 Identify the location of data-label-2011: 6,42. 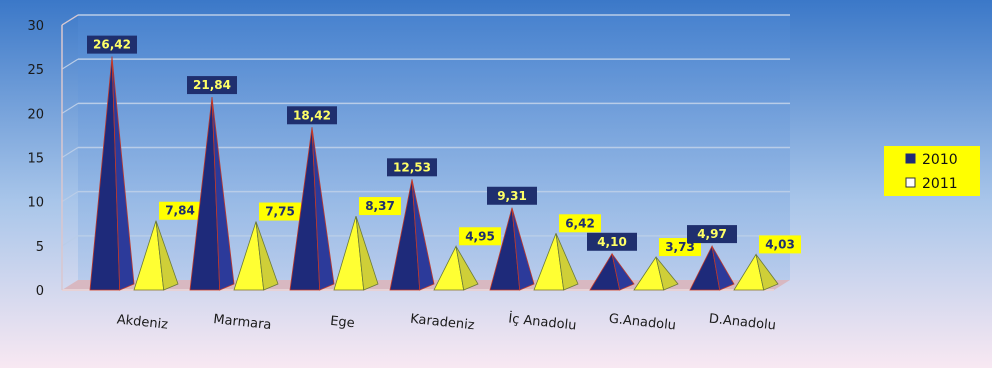
(580, 223).